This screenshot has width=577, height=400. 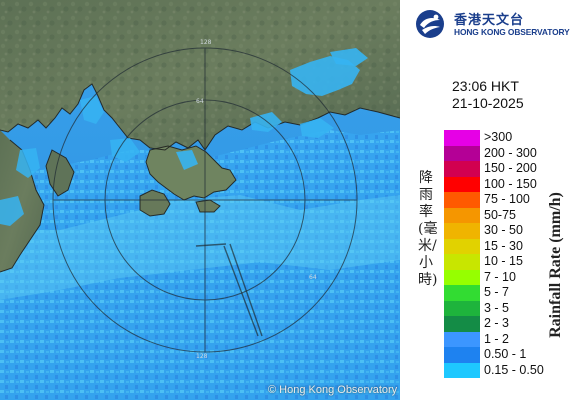 What do you see at coordinates (229, 290) in the screenshot?
I see `radar-artifact-lines` at bounding box center [229, 290].